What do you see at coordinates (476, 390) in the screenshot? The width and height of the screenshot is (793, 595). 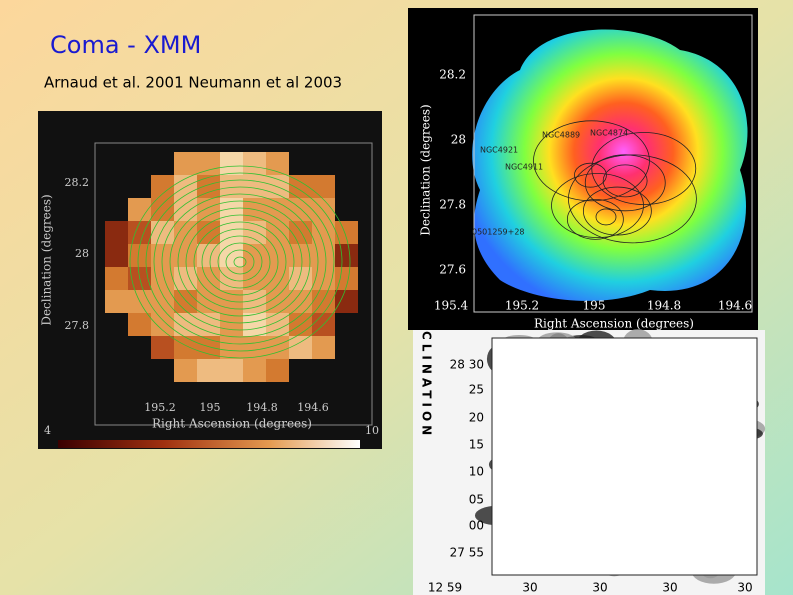 I see `y-tick-label: 25` at bounding box center [476, 390].